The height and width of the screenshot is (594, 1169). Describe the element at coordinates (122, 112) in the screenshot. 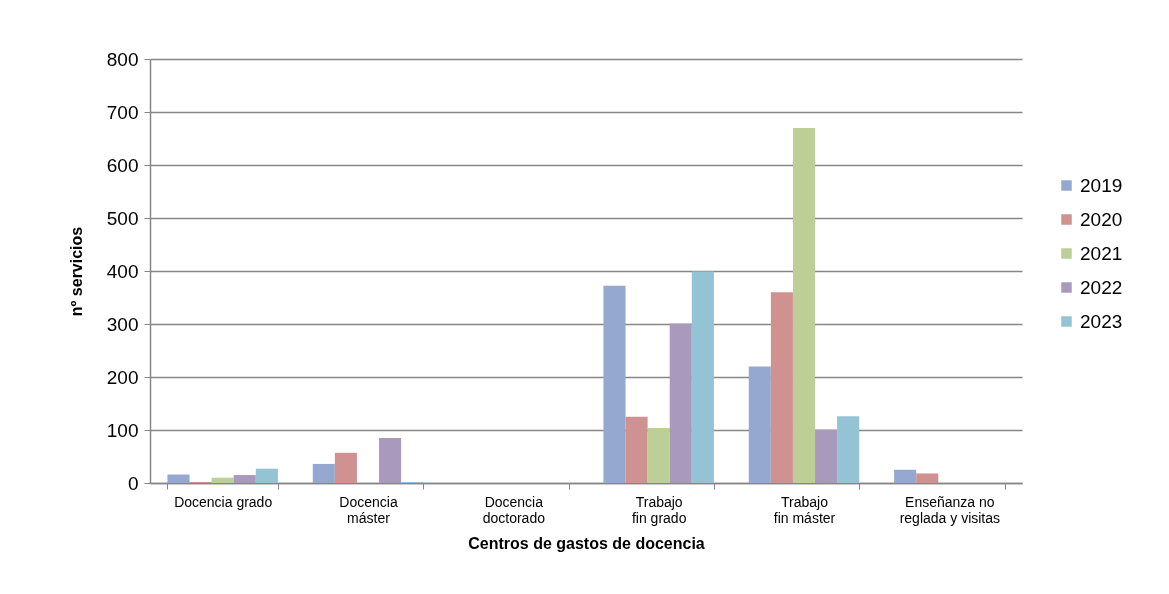

I see `y-tick-label: 700` at that location.